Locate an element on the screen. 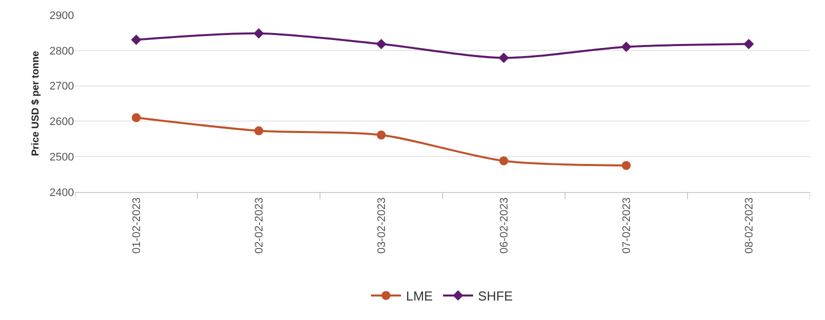 The height and width of the screenshot is (320, 825). y-tick-label: 2600 is located at coordinates (62, 122).